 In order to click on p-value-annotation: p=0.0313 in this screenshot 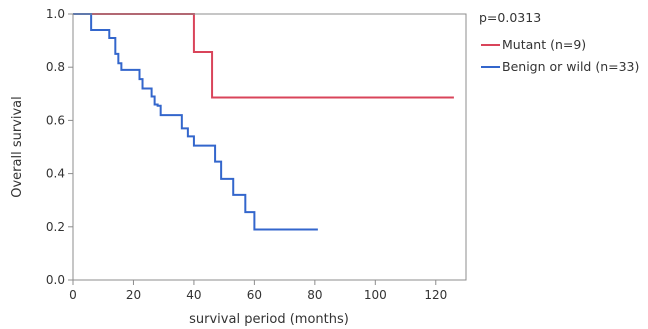, I will do `click(510, 17)`.